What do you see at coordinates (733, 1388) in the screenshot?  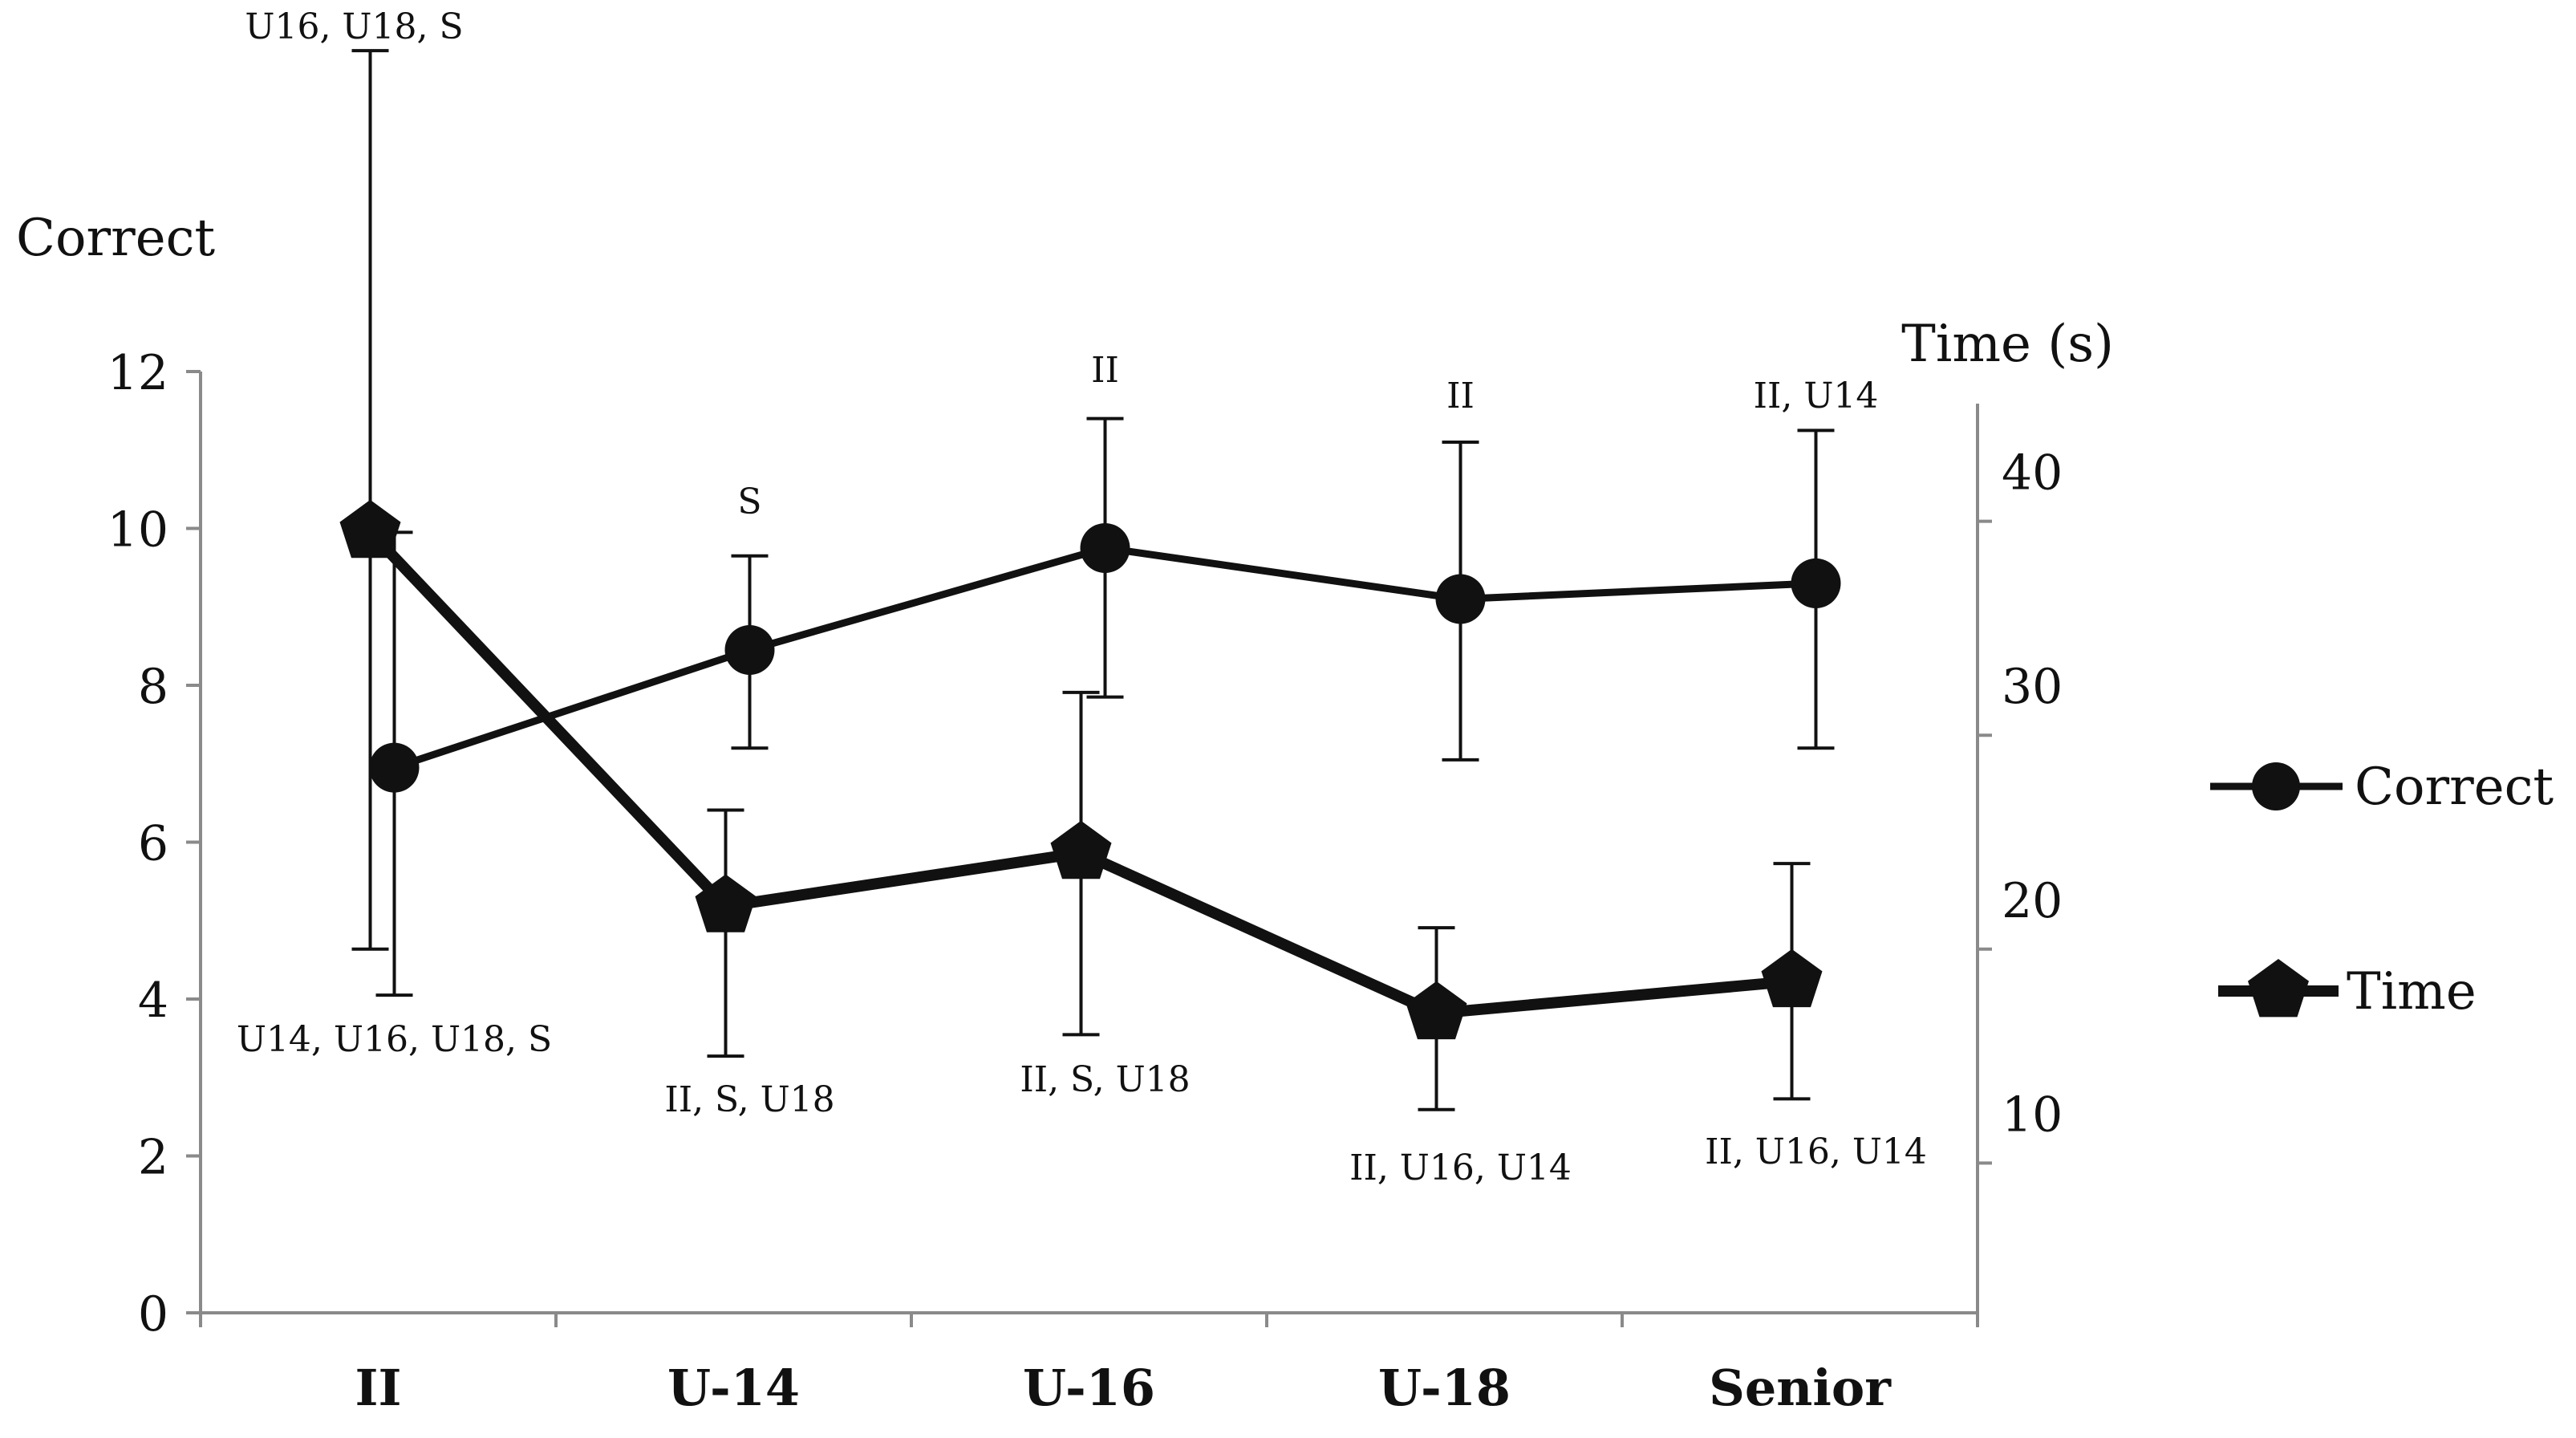 I see `x-tick-label: U-14` at bounding box center [733, 1388].